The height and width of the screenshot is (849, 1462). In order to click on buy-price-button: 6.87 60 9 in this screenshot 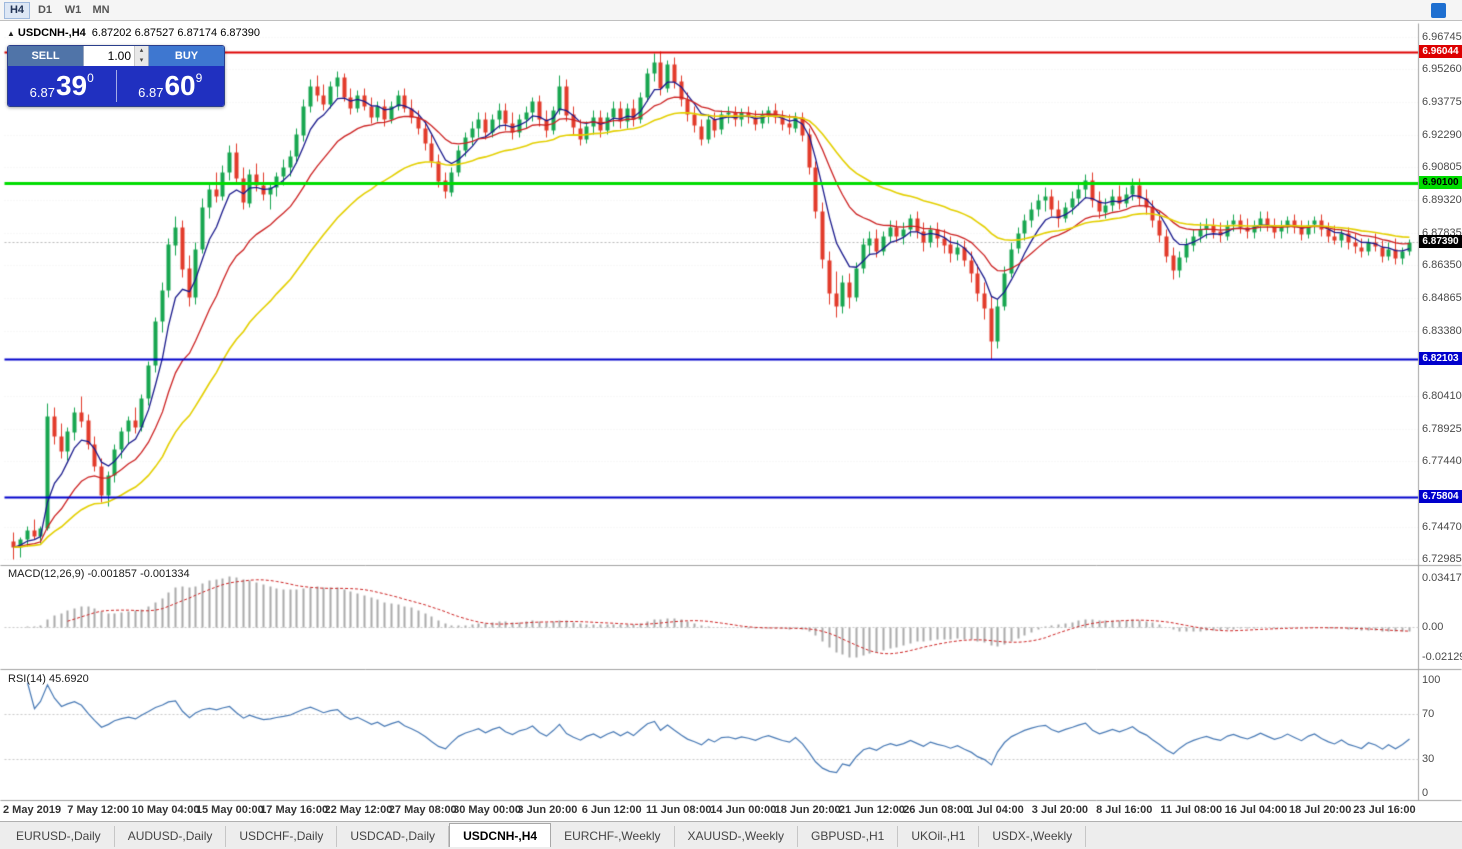, I will do `click(171, 86)`.